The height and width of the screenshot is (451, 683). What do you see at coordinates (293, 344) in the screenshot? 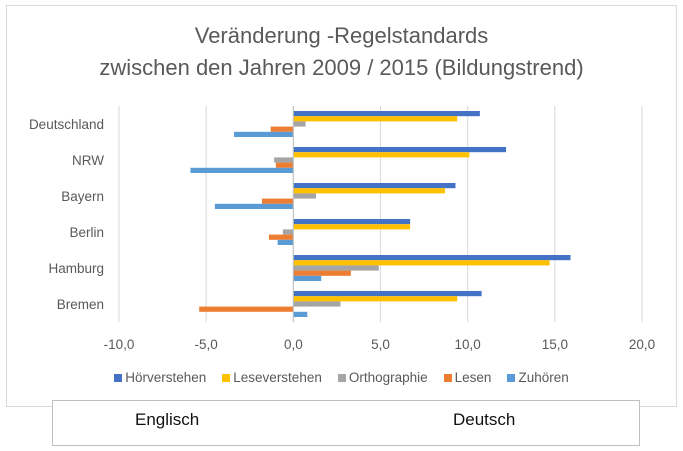
I see `x-tick-label: 0,0` at bounding box center [293, 344].